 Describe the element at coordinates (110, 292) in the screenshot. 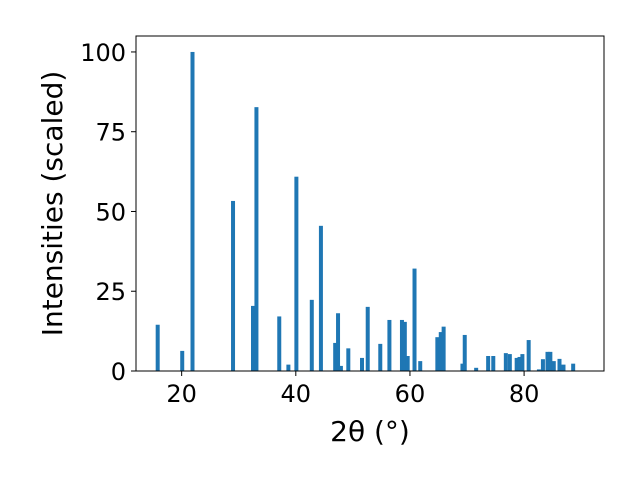

I see `y-tick-label: 25` at that location.